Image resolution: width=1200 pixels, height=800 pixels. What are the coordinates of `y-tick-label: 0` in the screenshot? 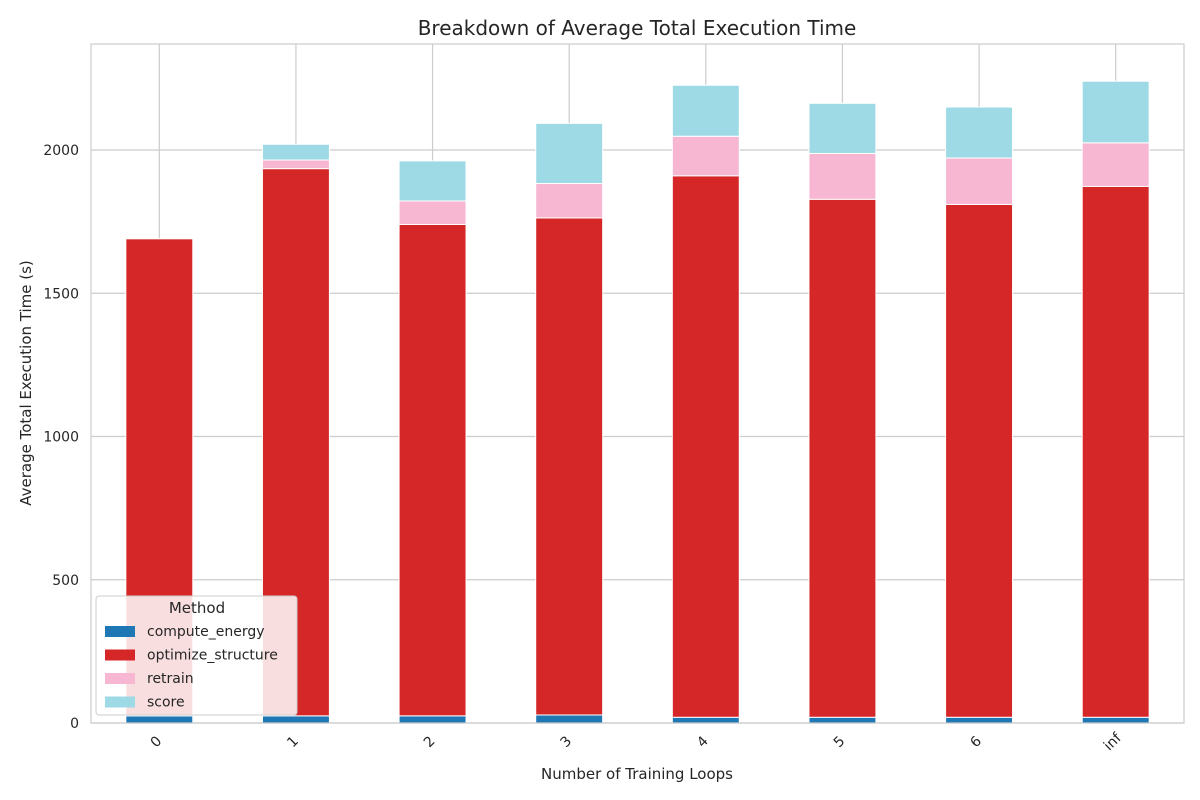 It's located at (74, 724).